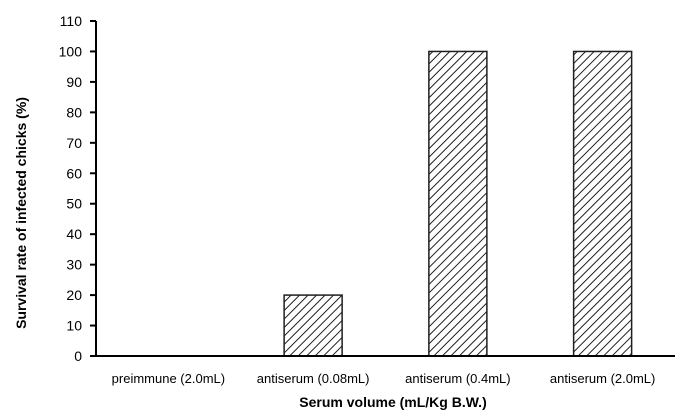  I want to click on y-tick-label: 40, so click(74, 234).